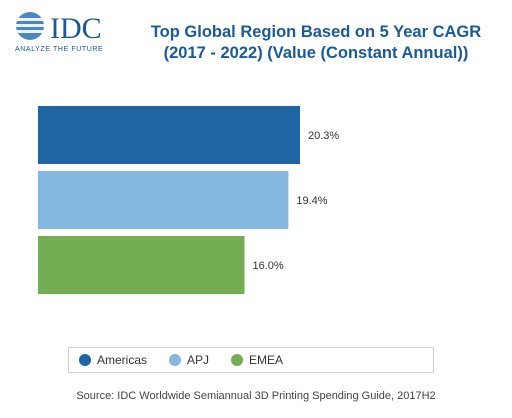 The width and height of the screenshot is (512, 418). What do you see at coordinates (266, 360) in the screenshot?
I see `legend-label-emea: EMEA` at bounding box center [266, 360].